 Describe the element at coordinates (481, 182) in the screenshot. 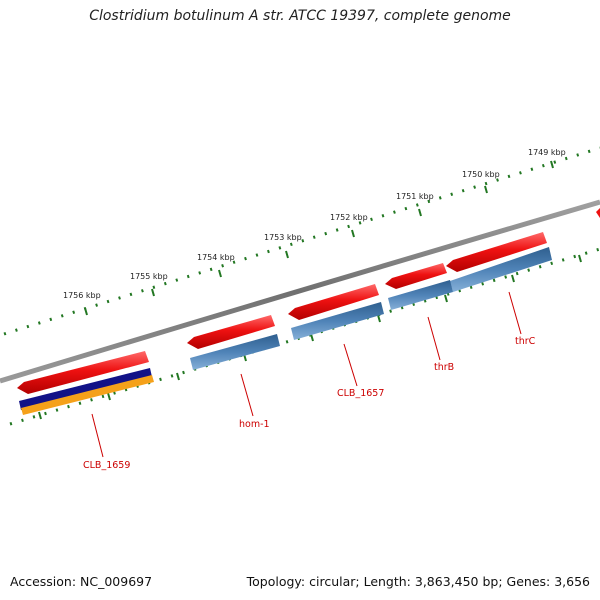

I see `tick-1750: 1750 kbp` at that location.